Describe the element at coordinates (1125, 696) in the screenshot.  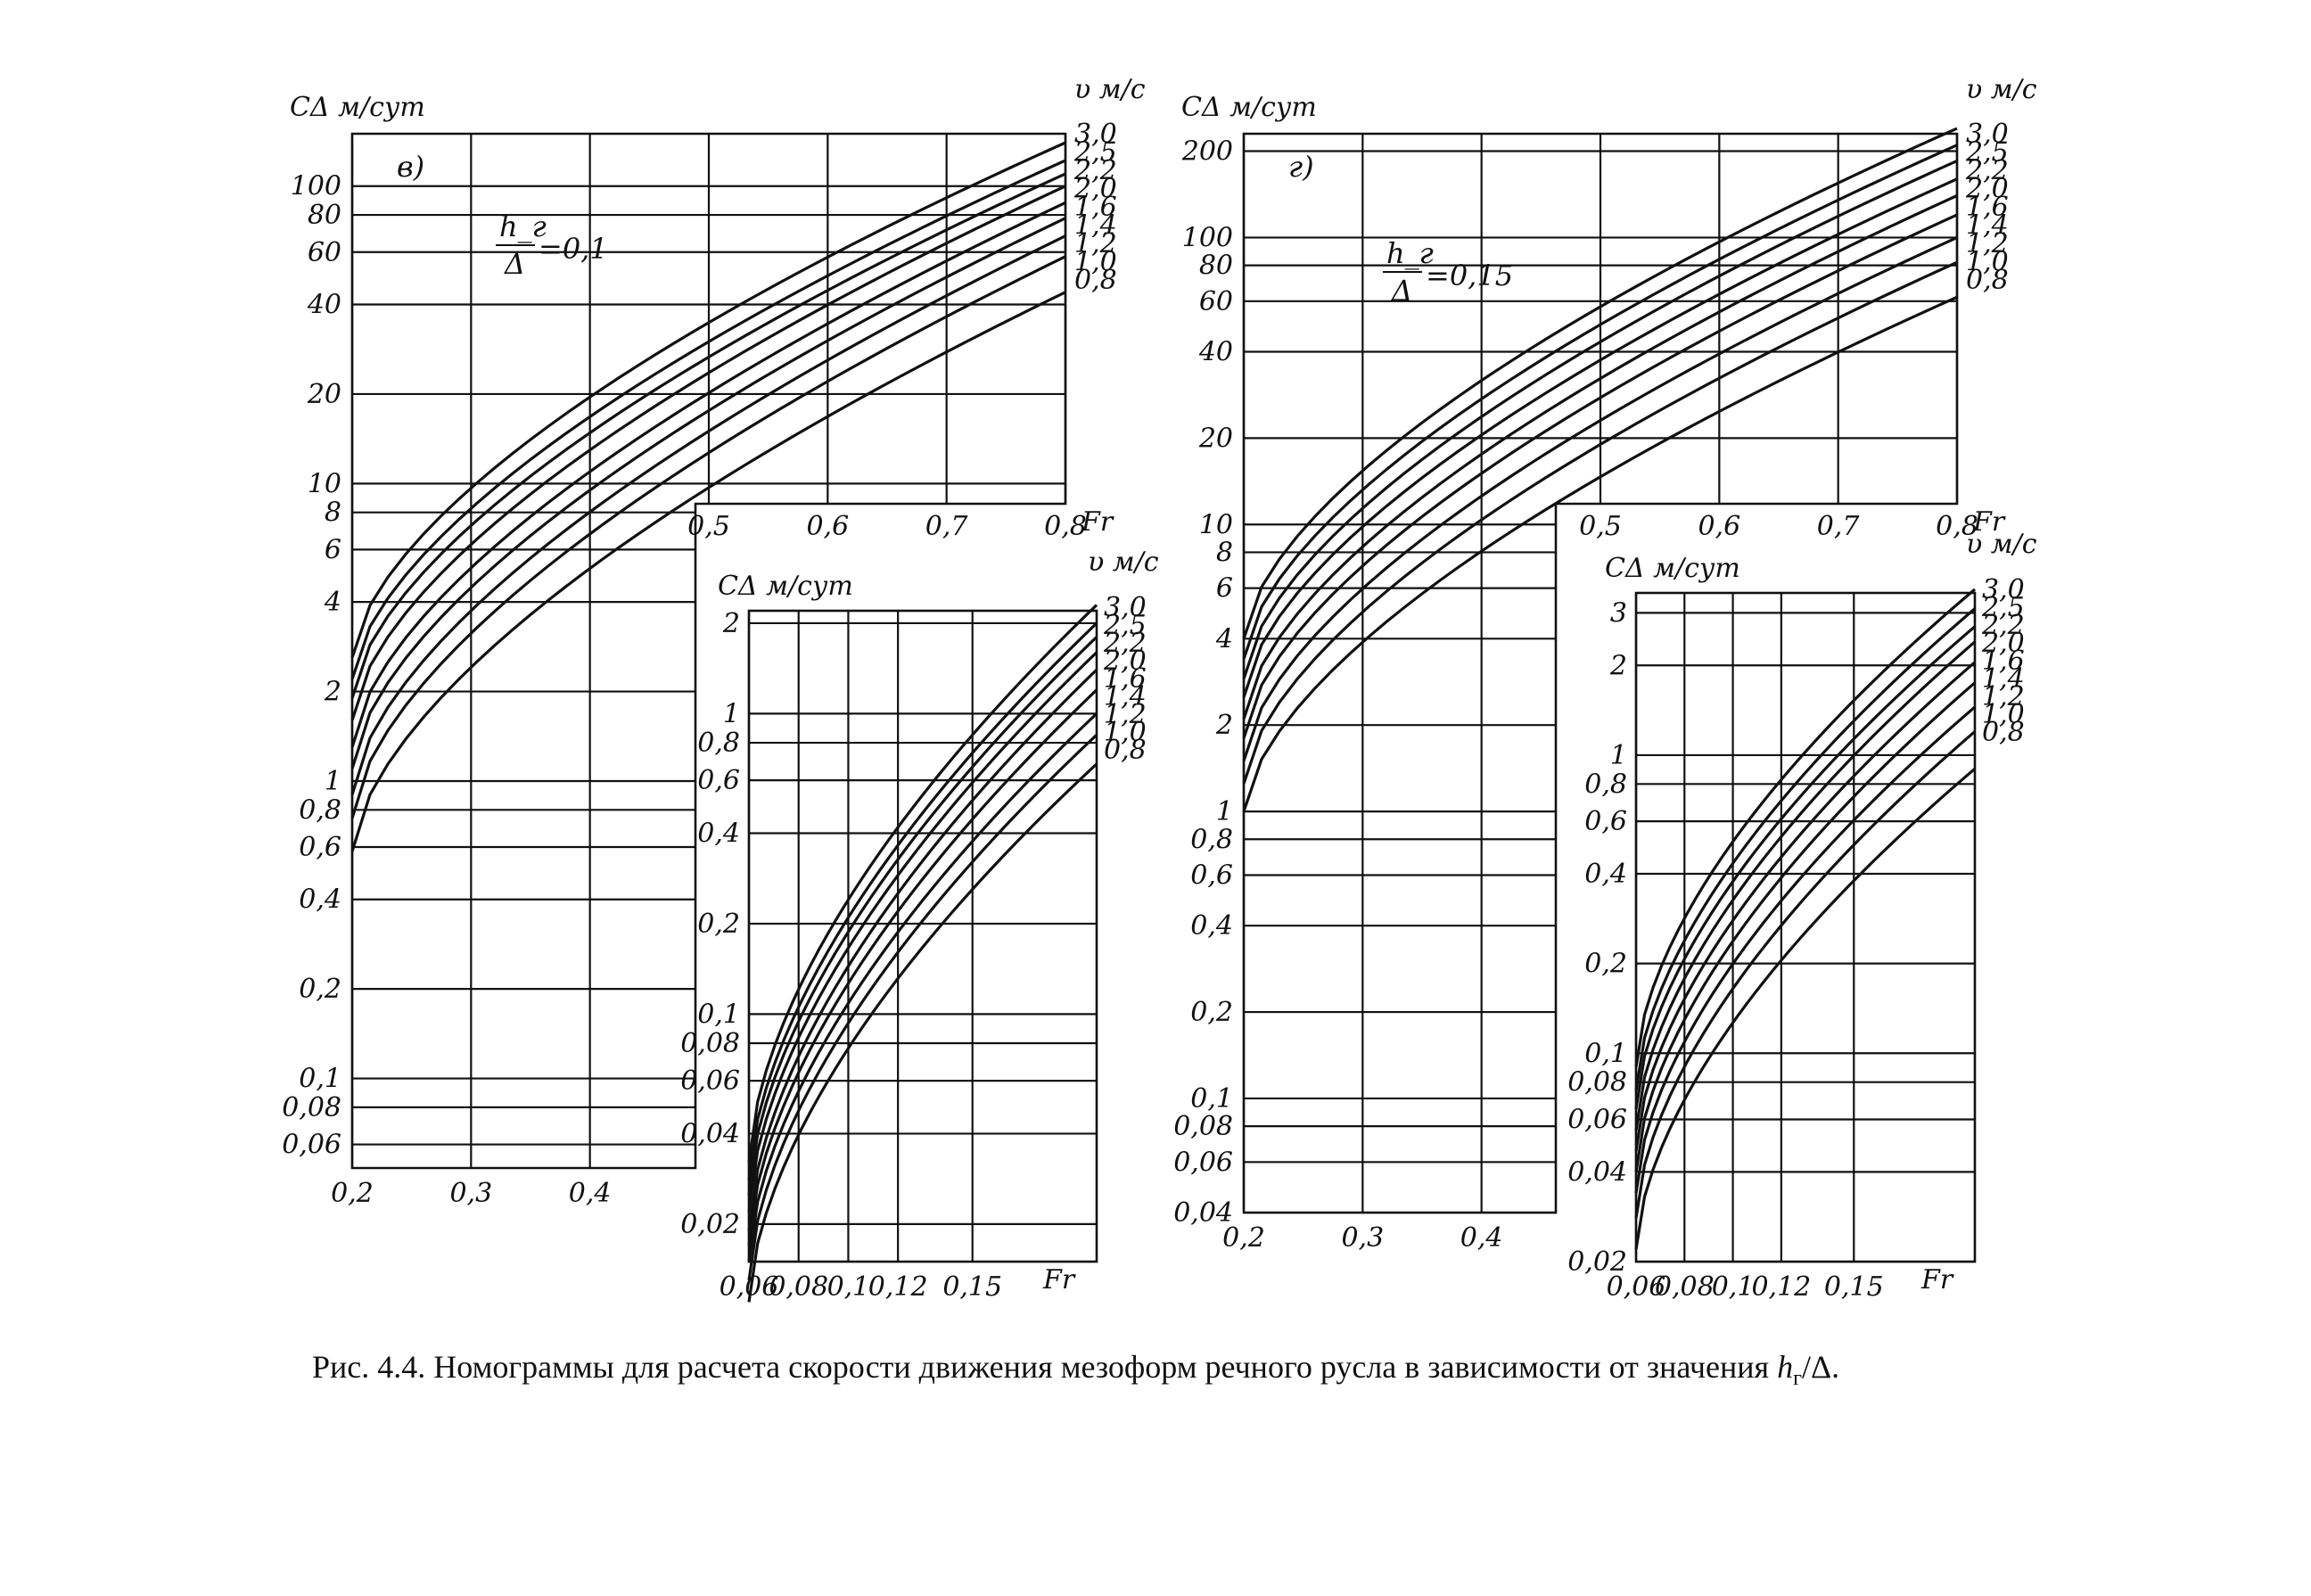
I see `inset-curve-label: 1,4` at that location.